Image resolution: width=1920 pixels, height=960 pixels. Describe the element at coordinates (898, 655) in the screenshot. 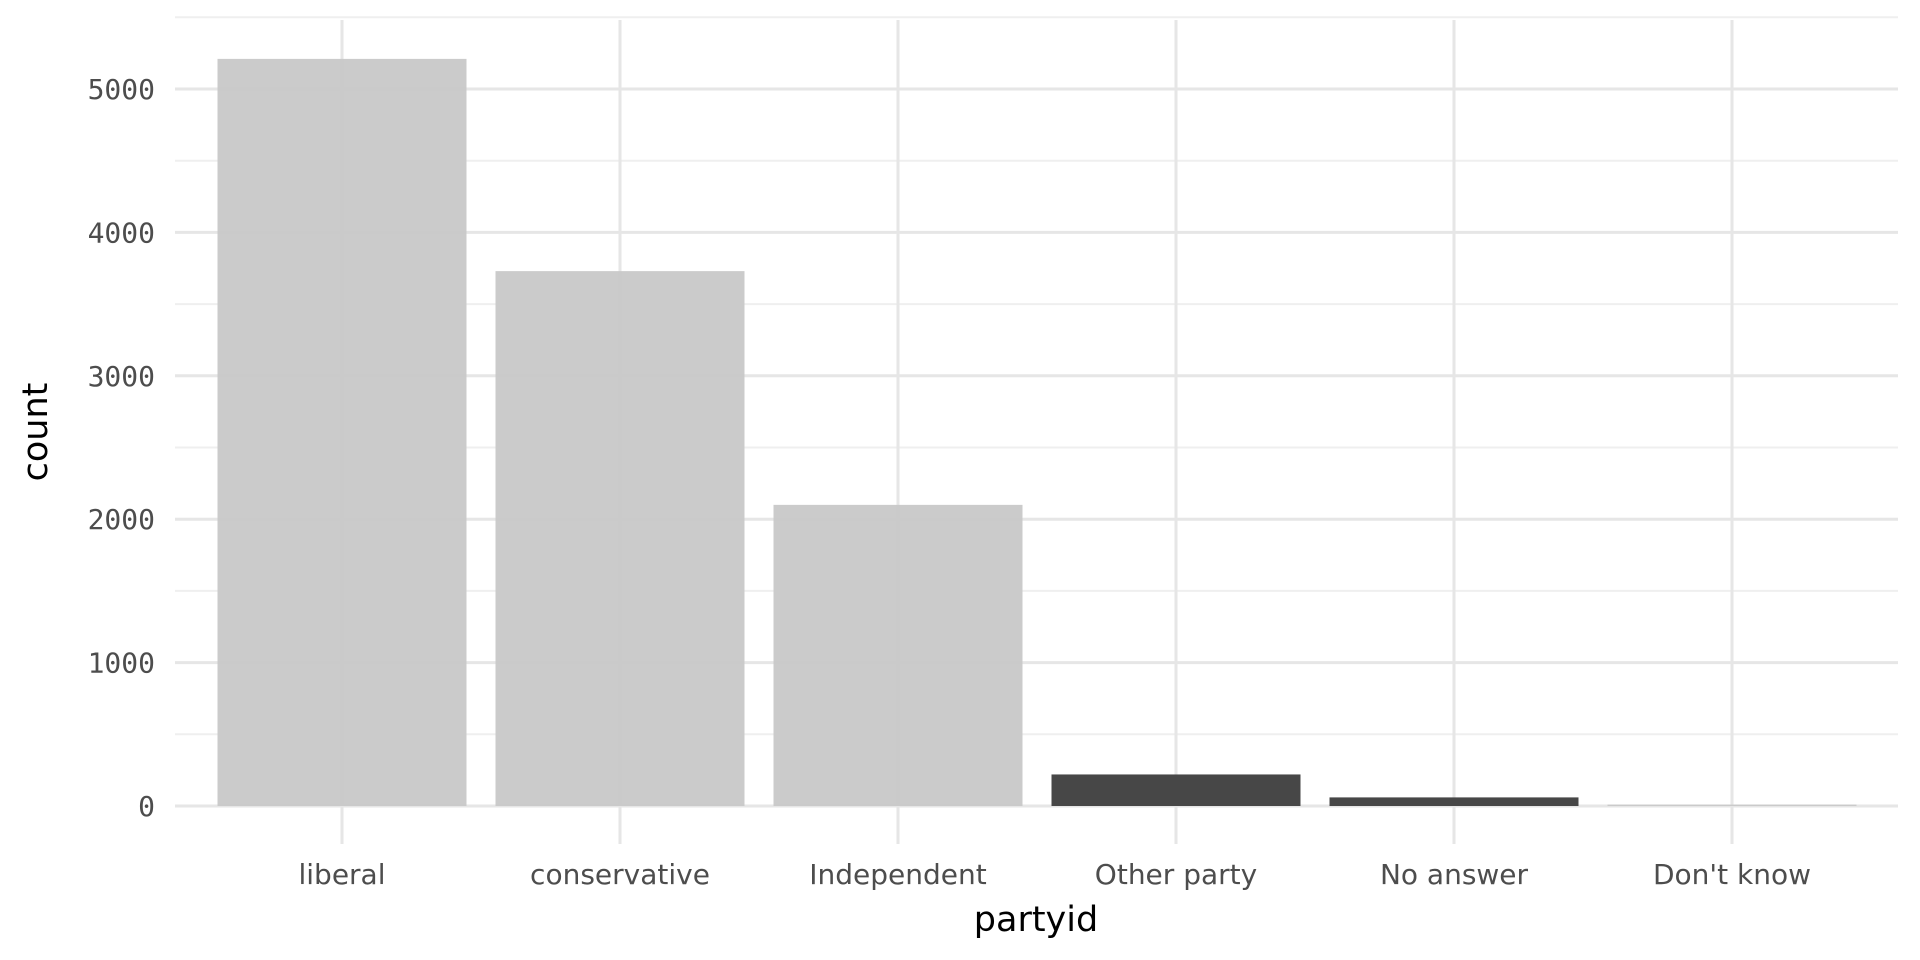

I see `bar-independent` at that location.